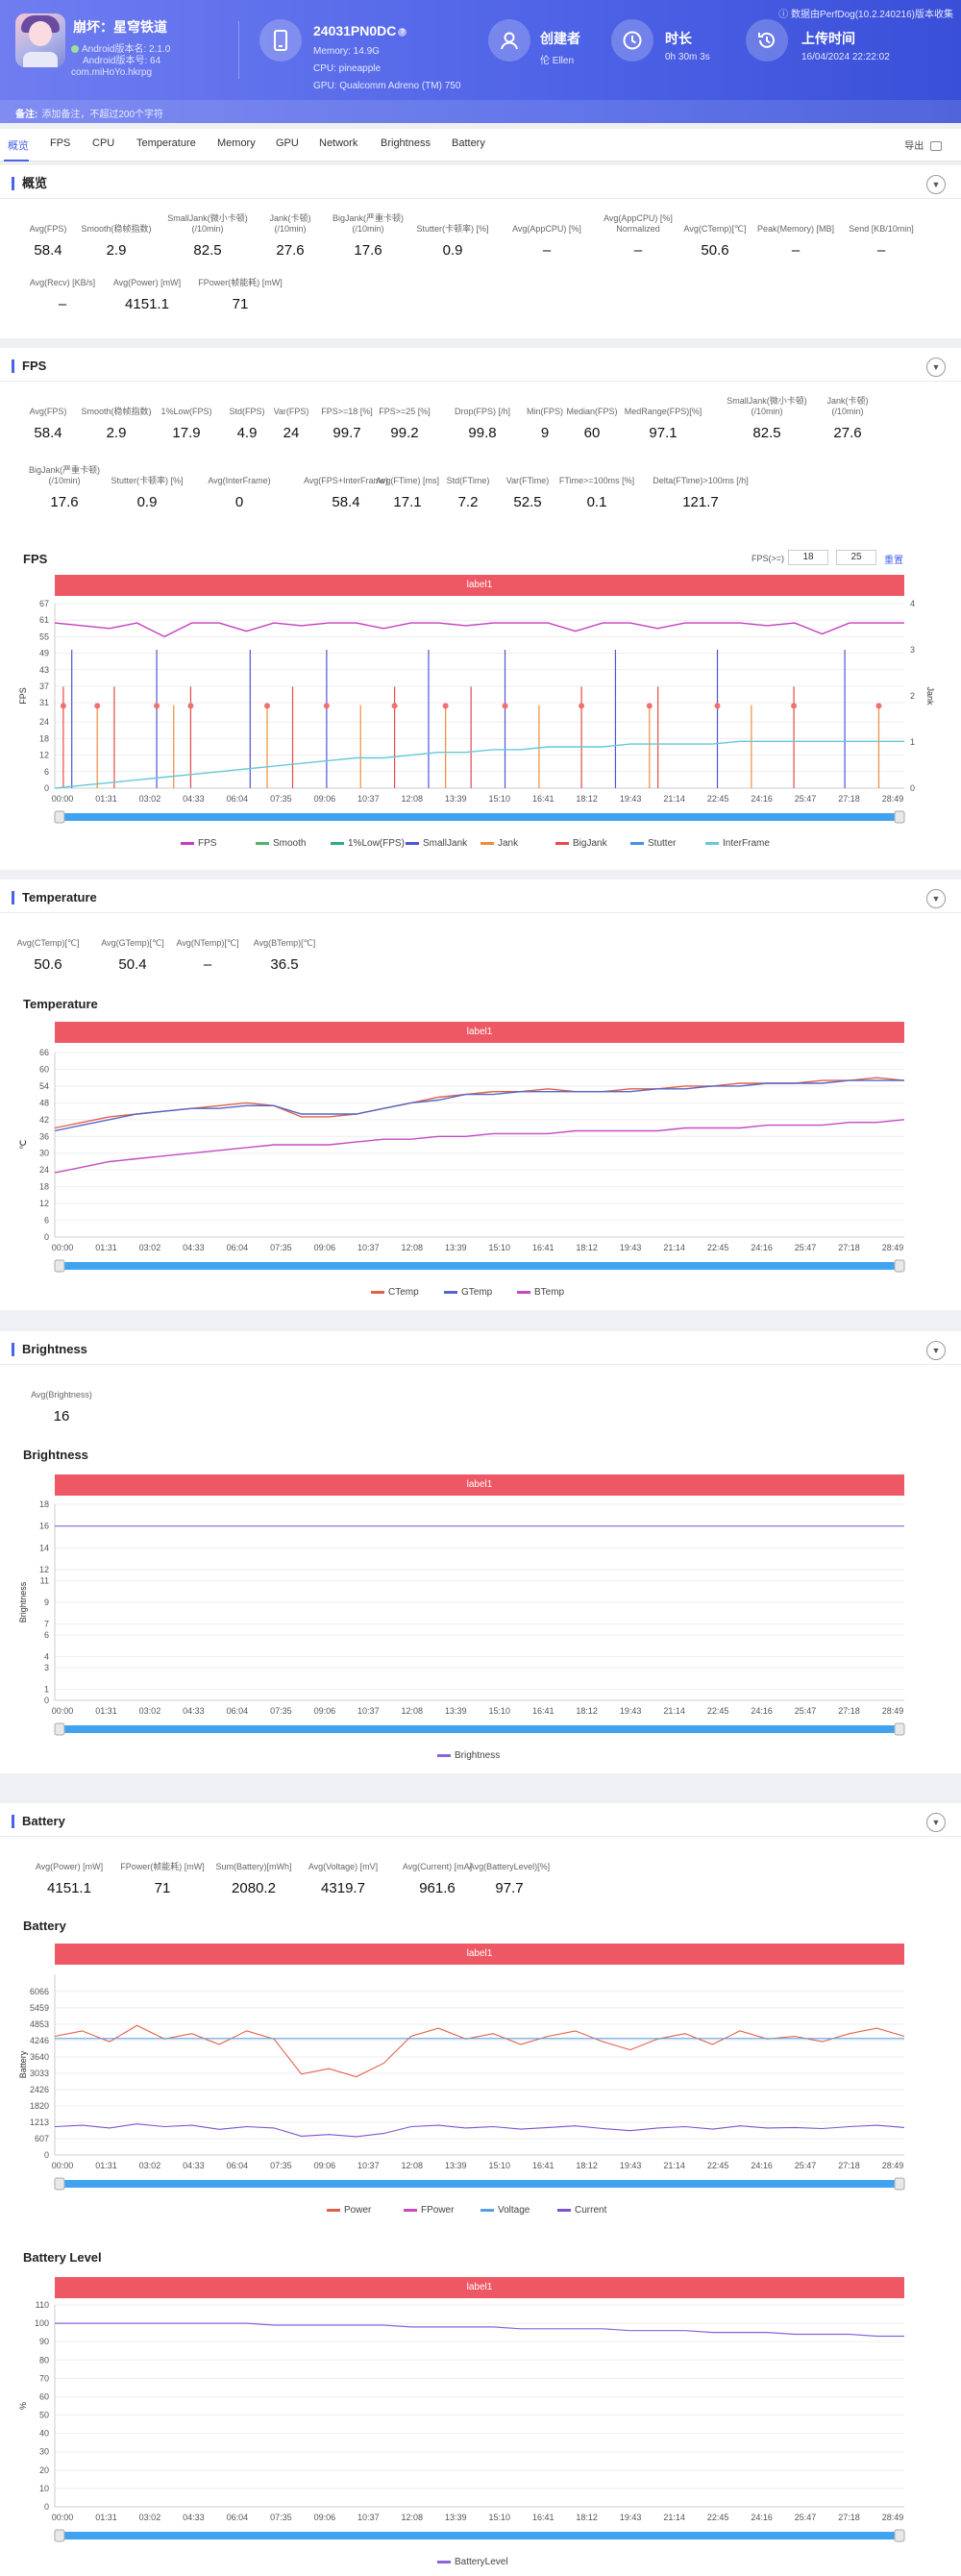 This screenshot has width=961, height=2576. I want to click on fps-threshold-input-2: 25, so click(856, 557).